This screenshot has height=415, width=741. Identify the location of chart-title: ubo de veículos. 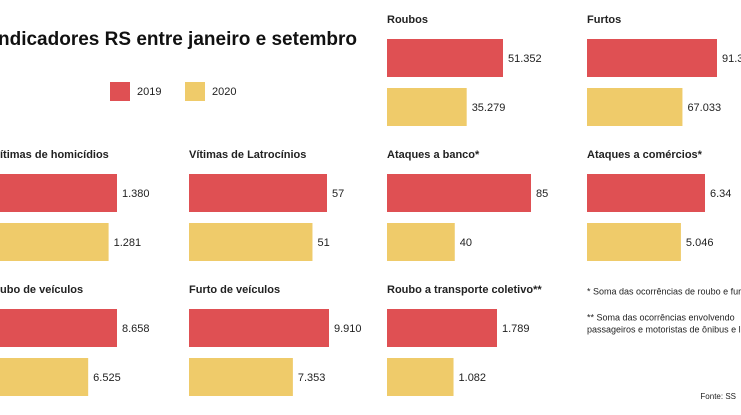
(41, 290).